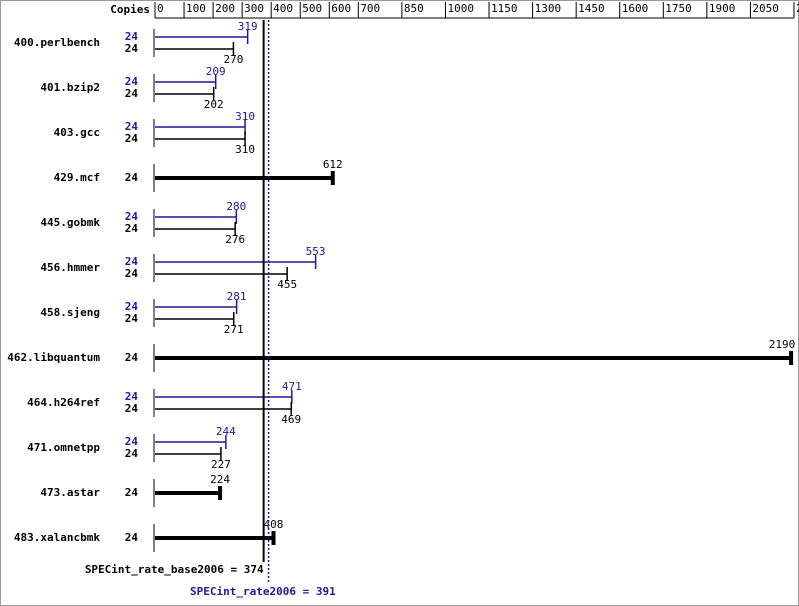 This screenshot has width=799, height=606. Describe the element at coordinates (797, 8) in the screenshot. I see `x-tick-label: 2200` at that location.